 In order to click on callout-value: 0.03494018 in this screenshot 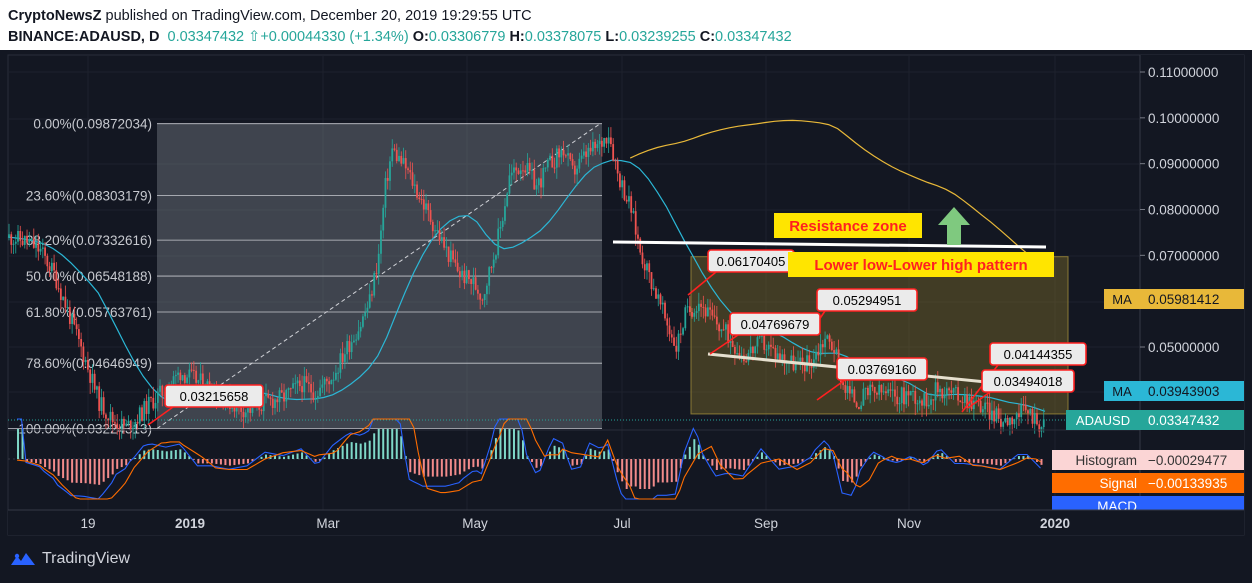, I will do `click(1028, 381)`.